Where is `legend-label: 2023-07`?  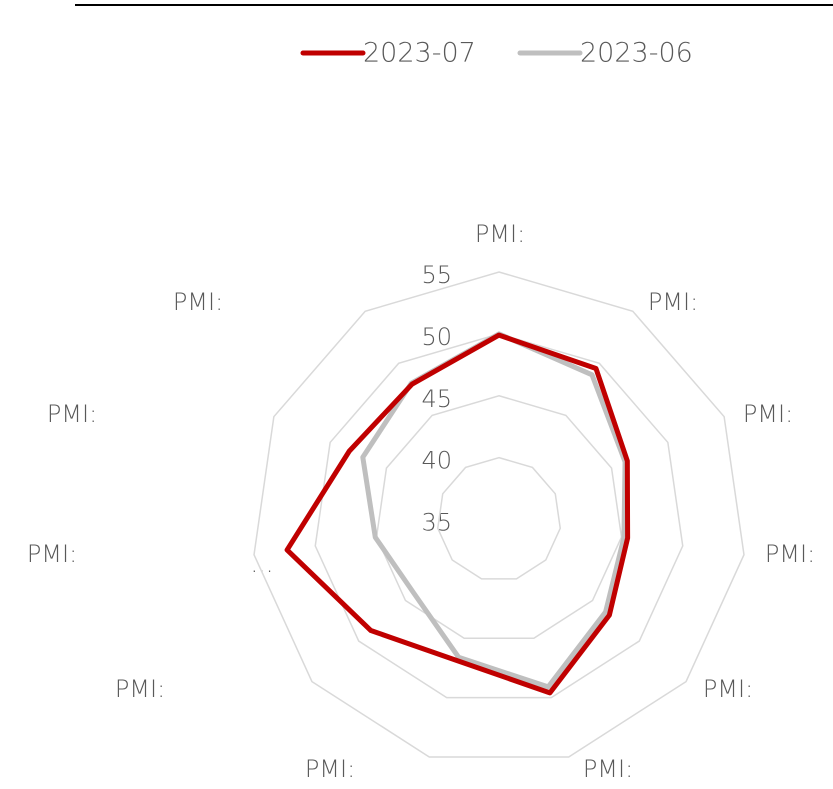 legend-label: 2023-07 is located at coordinates (419, 53).